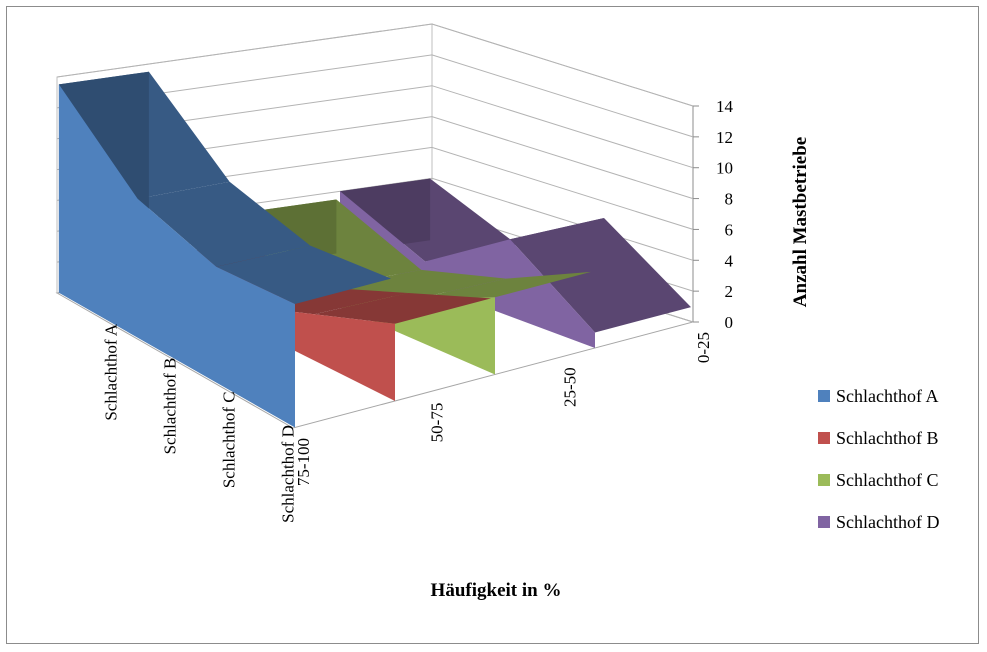  I want to click on x-tick-label: 75-100, so click(303, 462).